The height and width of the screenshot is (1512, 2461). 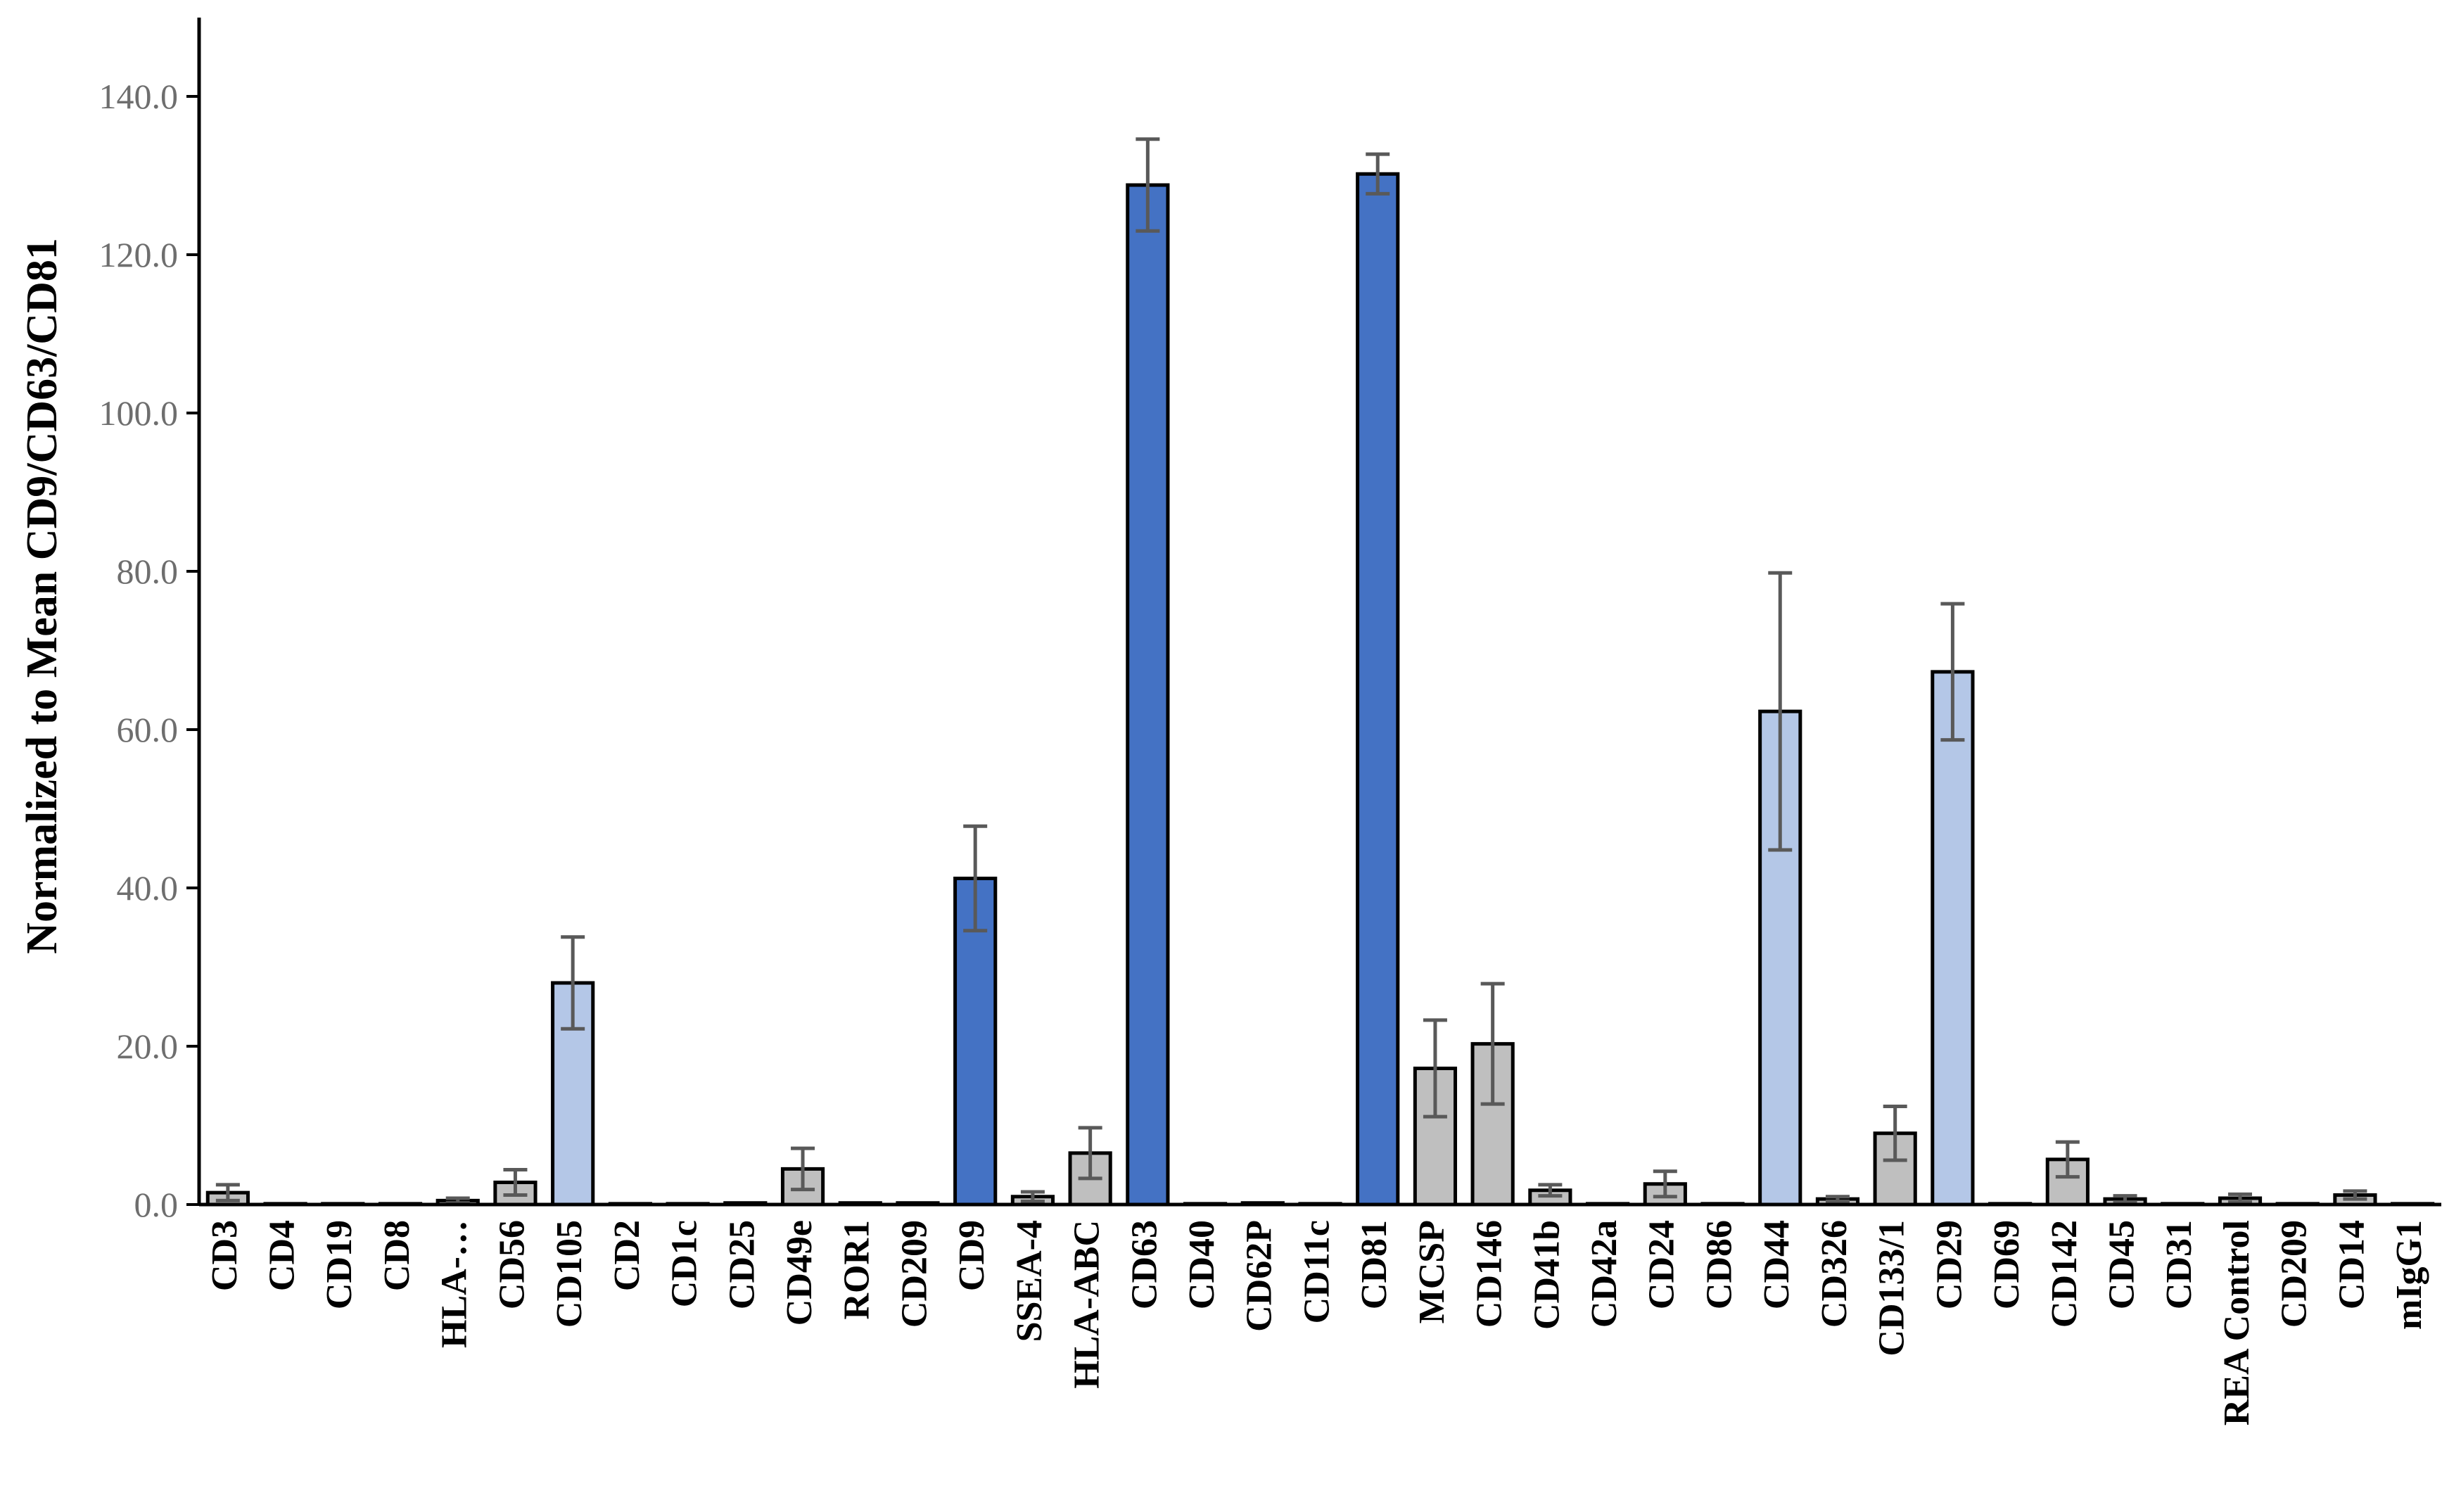 I want to click on x-tick-label: CD2, so click(x=627, y=1255).